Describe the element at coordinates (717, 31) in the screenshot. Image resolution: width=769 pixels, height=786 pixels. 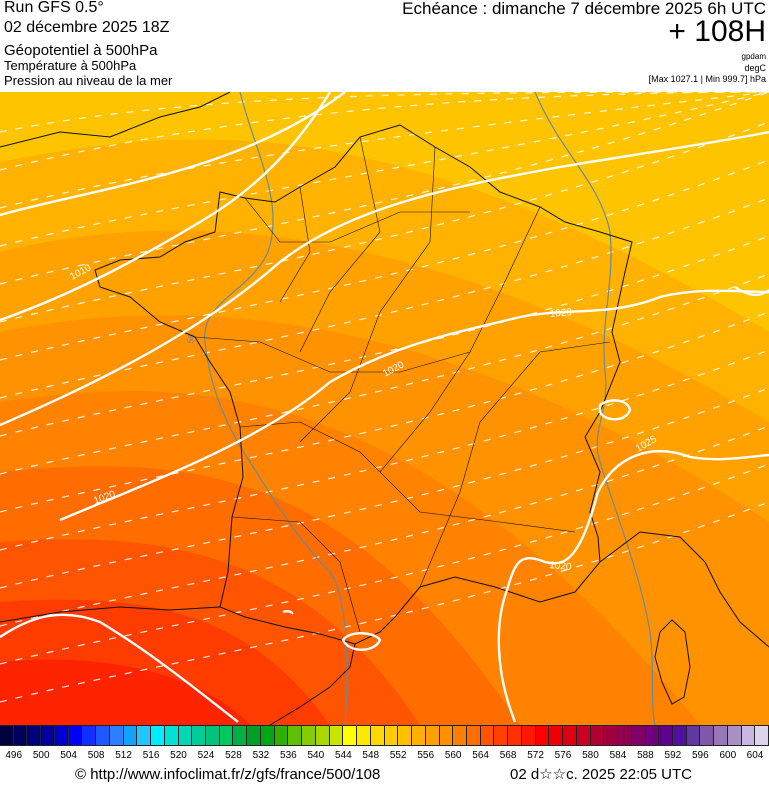
I see `lead-time: + 108H` at that location.